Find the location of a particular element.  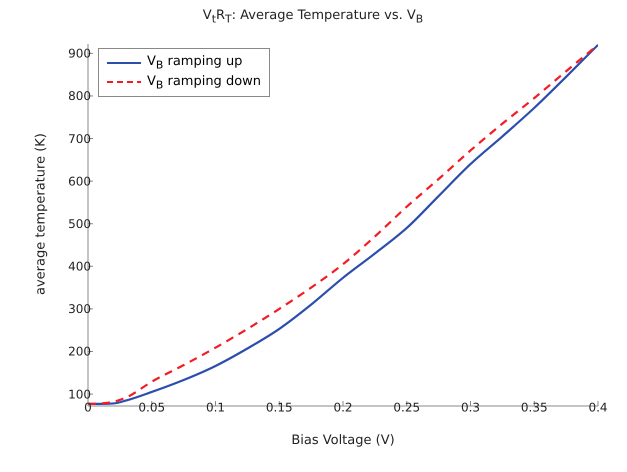

y-tick-label: 500 is located at coordinates (79, 223).